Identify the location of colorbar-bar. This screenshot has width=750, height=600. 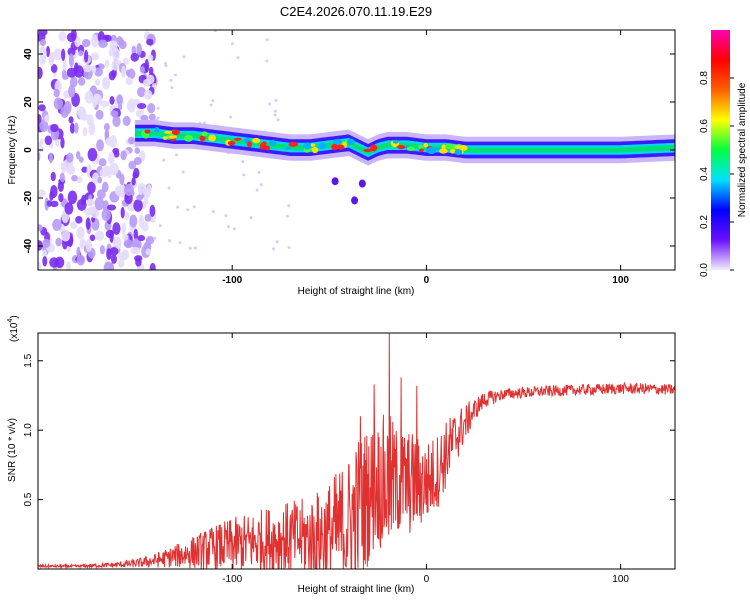
(720, 150).